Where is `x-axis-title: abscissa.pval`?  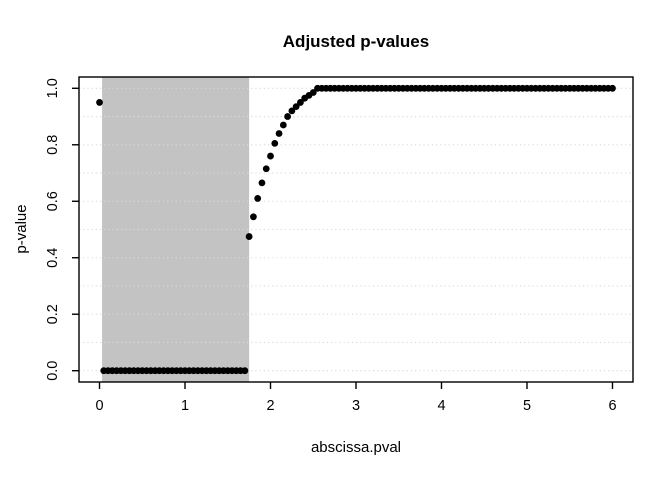 x-axis-title: abscissa.pval is located at coordinates (356, 447).